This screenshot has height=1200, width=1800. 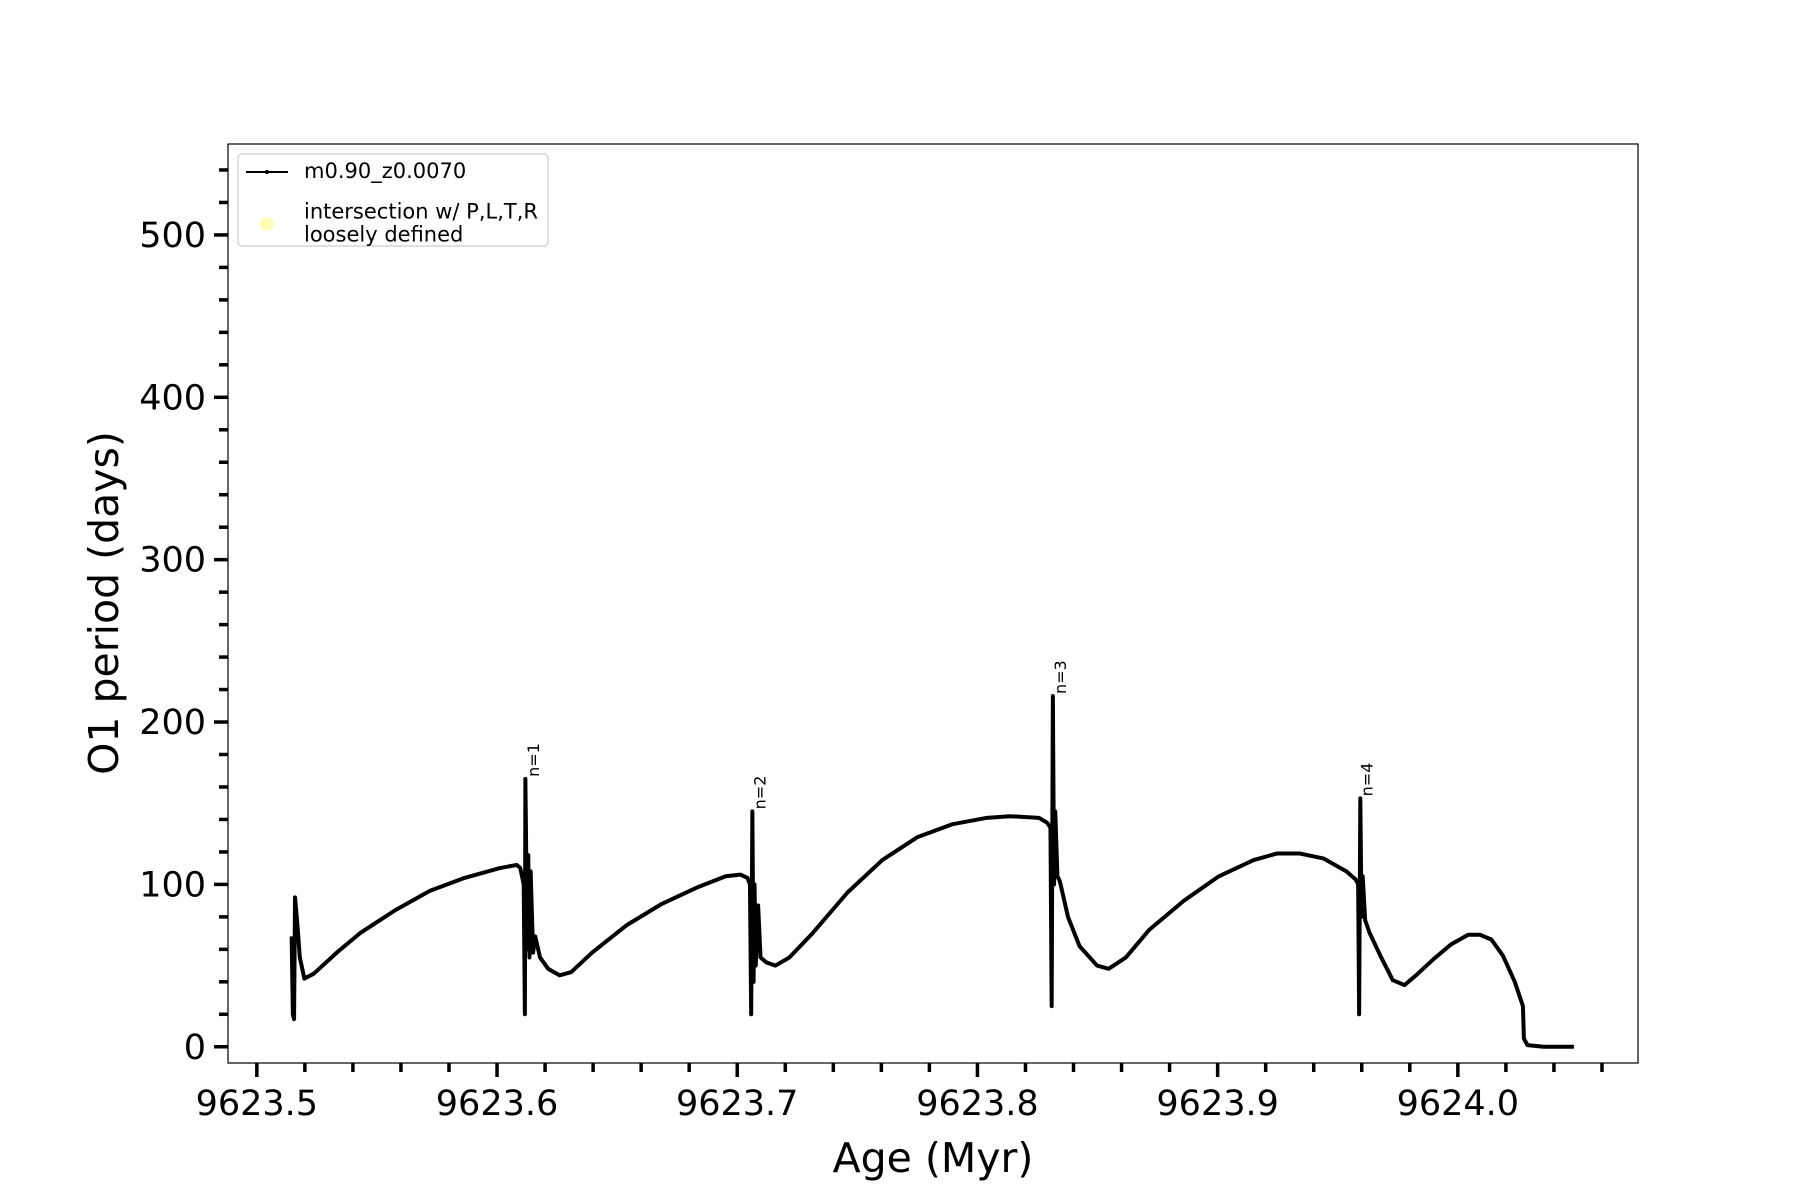 What do you see at coordinates (172, 398) in the screenshot?
I see `y-tick-label: 400` at bounding box center [172, 398].